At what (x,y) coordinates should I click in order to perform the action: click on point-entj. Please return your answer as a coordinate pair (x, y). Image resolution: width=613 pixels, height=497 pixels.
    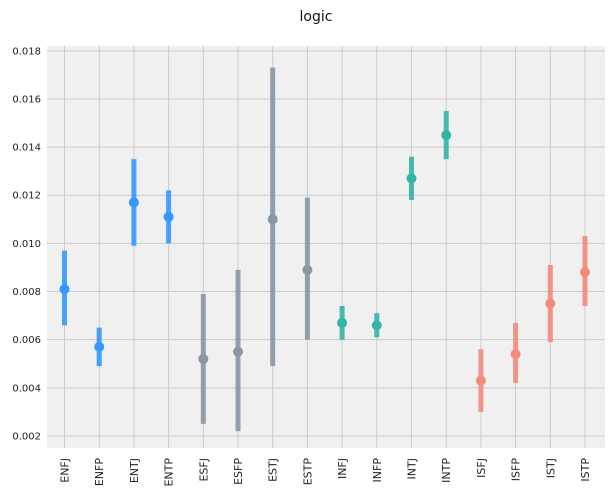
    Looking at the image, I should click on (133, 202).